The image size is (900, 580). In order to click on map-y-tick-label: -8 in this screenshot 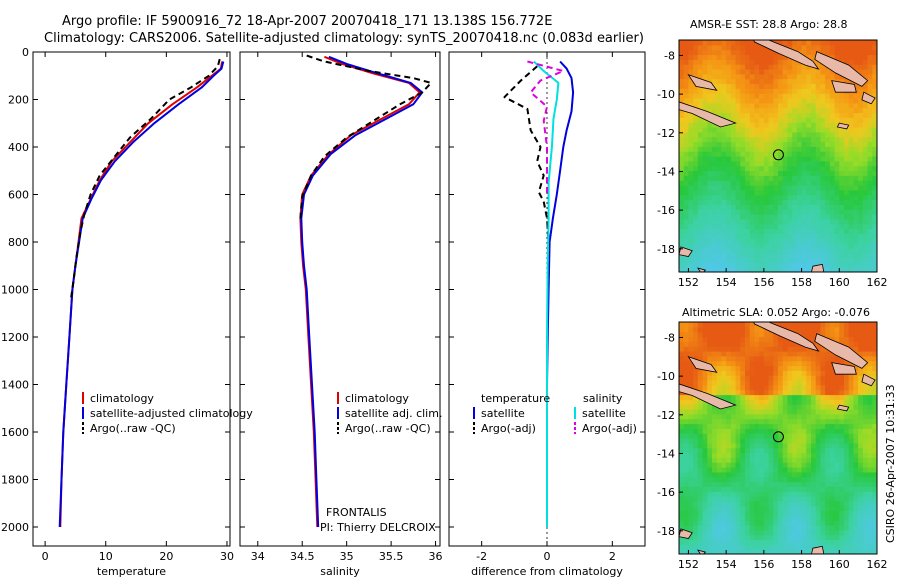, I will do `click(669, 55)`.